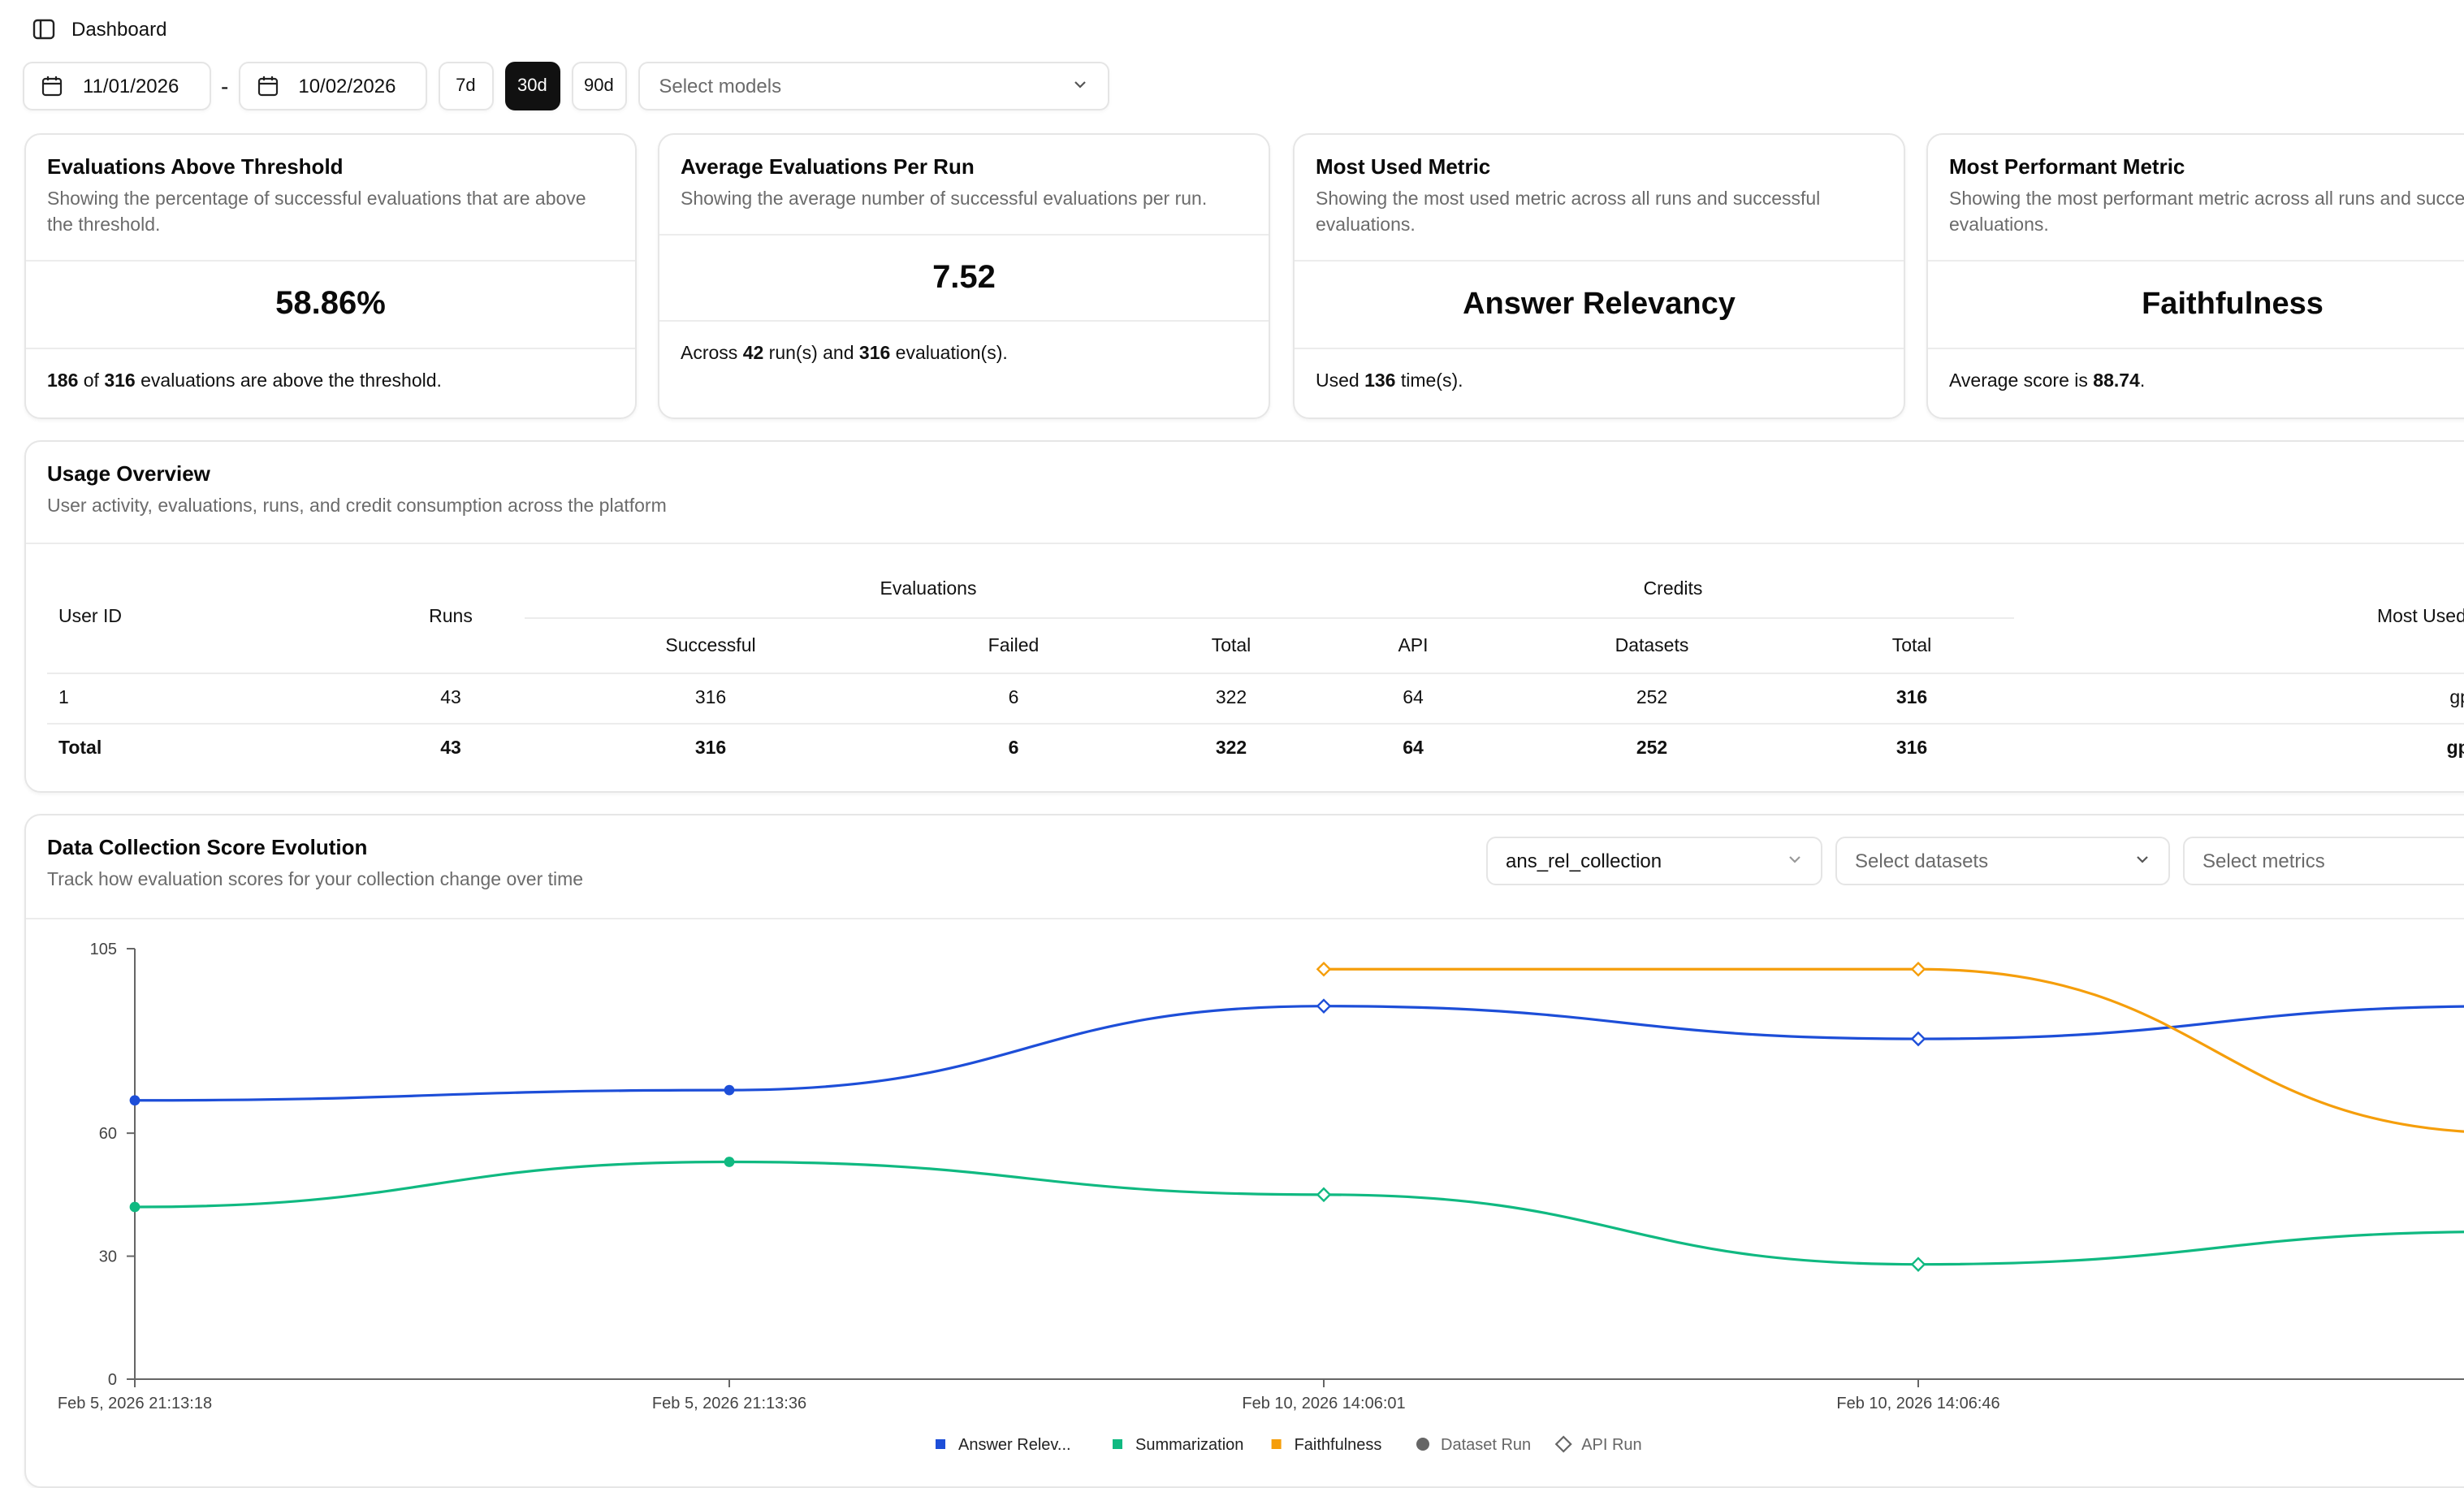  I want to click on x-tick-label: Feb 5, 2026 21:13:18, so click(135, 1403).